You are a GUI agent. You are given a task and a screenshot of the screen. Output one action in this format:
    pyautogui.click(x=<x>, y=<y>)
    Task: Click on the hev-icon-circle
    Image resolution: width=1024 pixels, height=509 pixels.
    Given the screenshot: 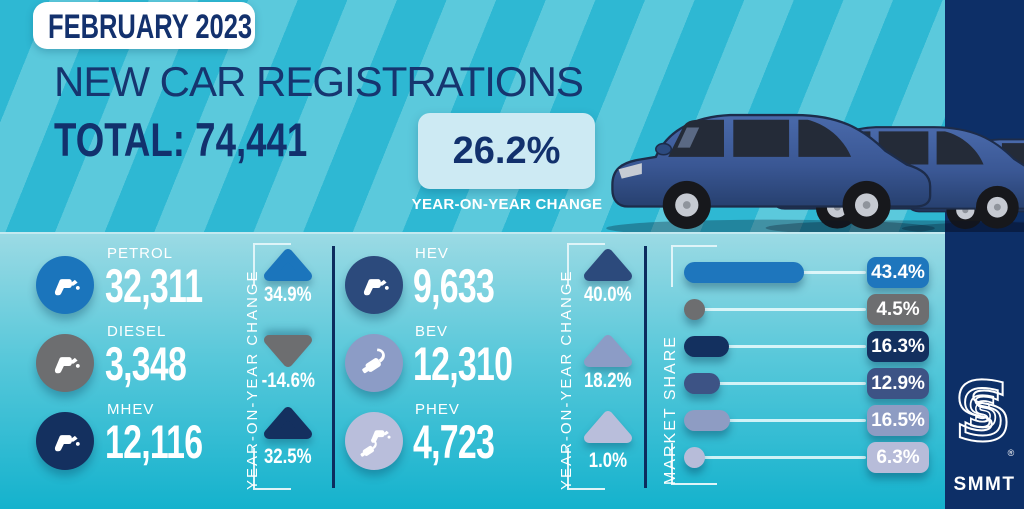 What is the action you would take?
    pyautogui.click(x=374, y=285)
    